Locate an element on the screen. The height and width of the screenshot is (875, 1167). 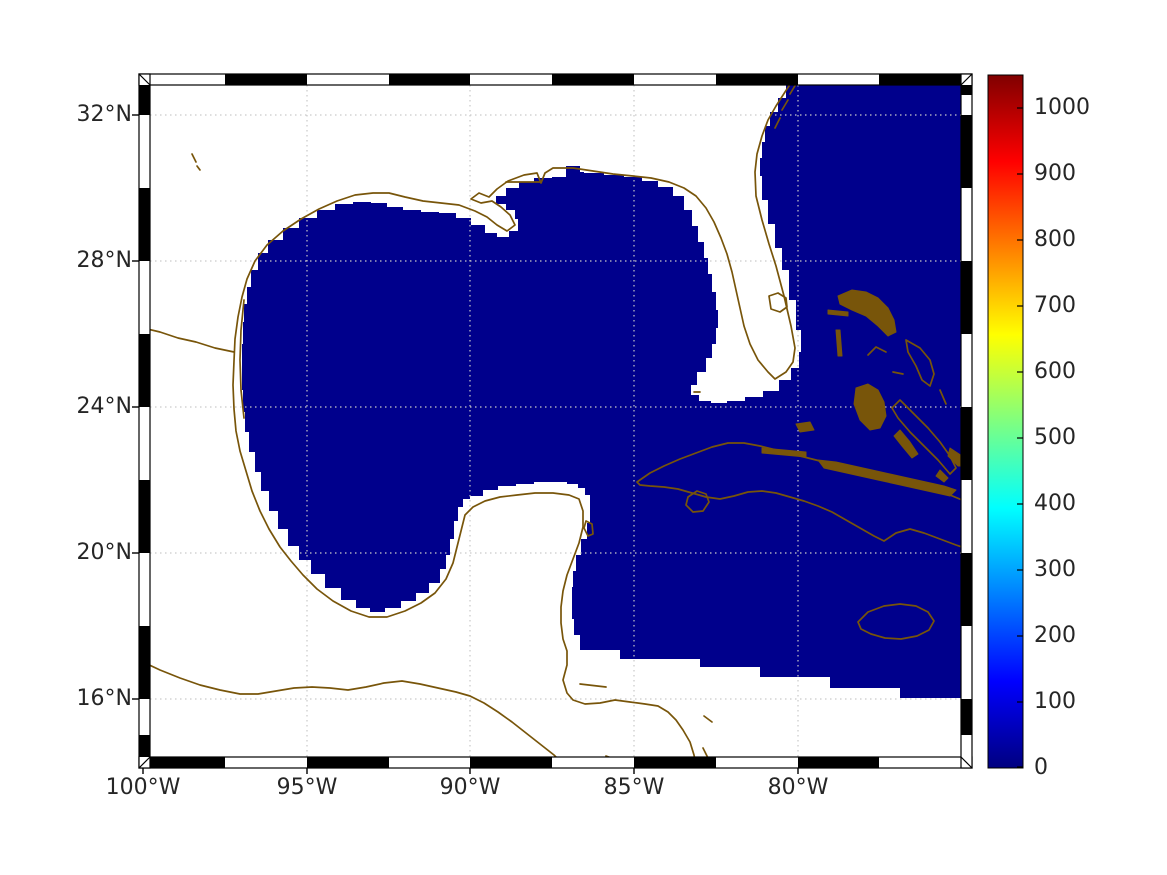
colorbar-tick-label: 600 is located at coordinates (1055, 371).